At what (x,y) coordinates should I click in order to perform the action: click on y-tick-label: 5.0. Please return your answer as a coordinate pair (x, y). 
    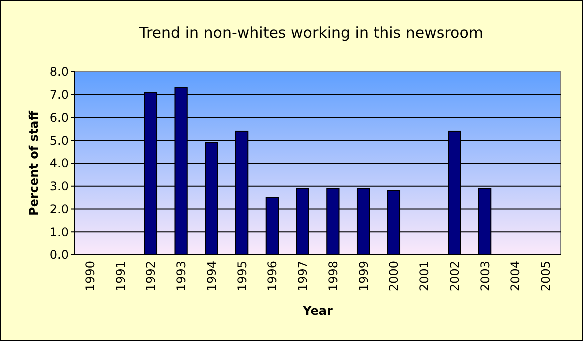
    Looking at the image, I should click on (59, 141).